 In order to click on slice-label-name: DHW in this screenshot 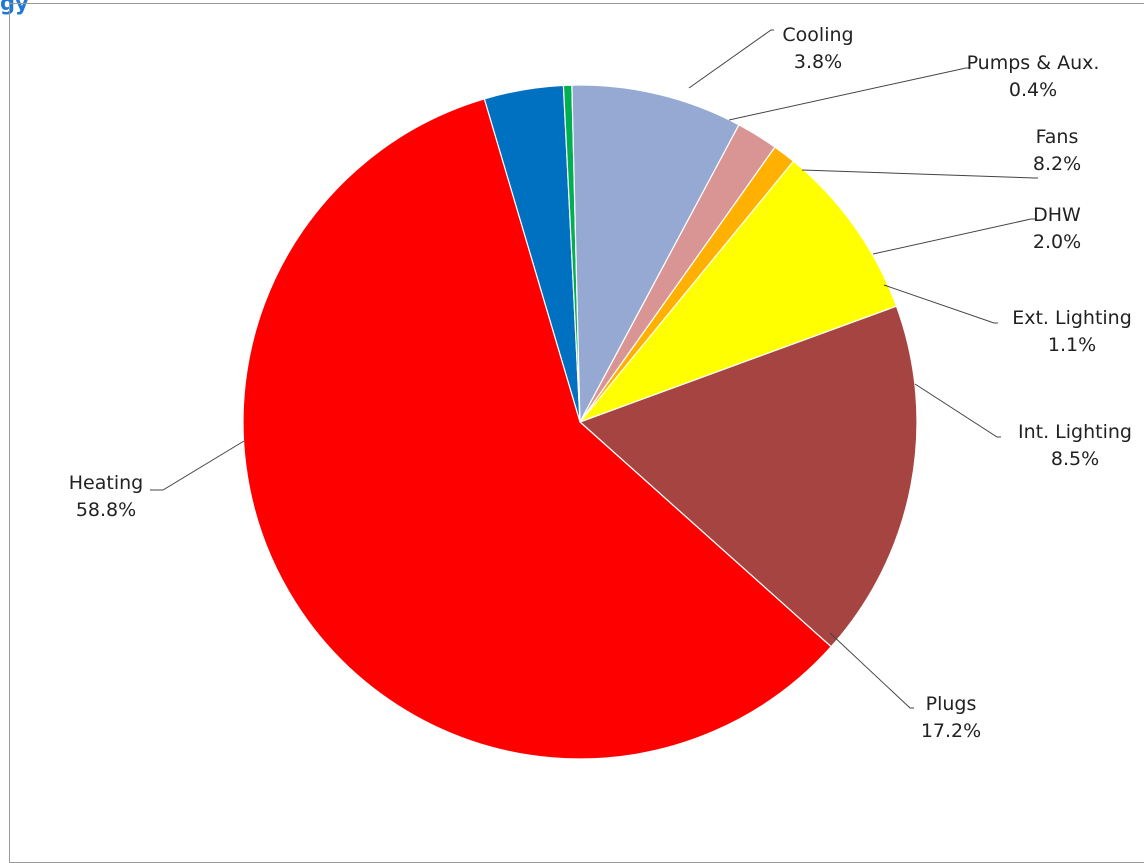, I will do `click(1057, 215)`.